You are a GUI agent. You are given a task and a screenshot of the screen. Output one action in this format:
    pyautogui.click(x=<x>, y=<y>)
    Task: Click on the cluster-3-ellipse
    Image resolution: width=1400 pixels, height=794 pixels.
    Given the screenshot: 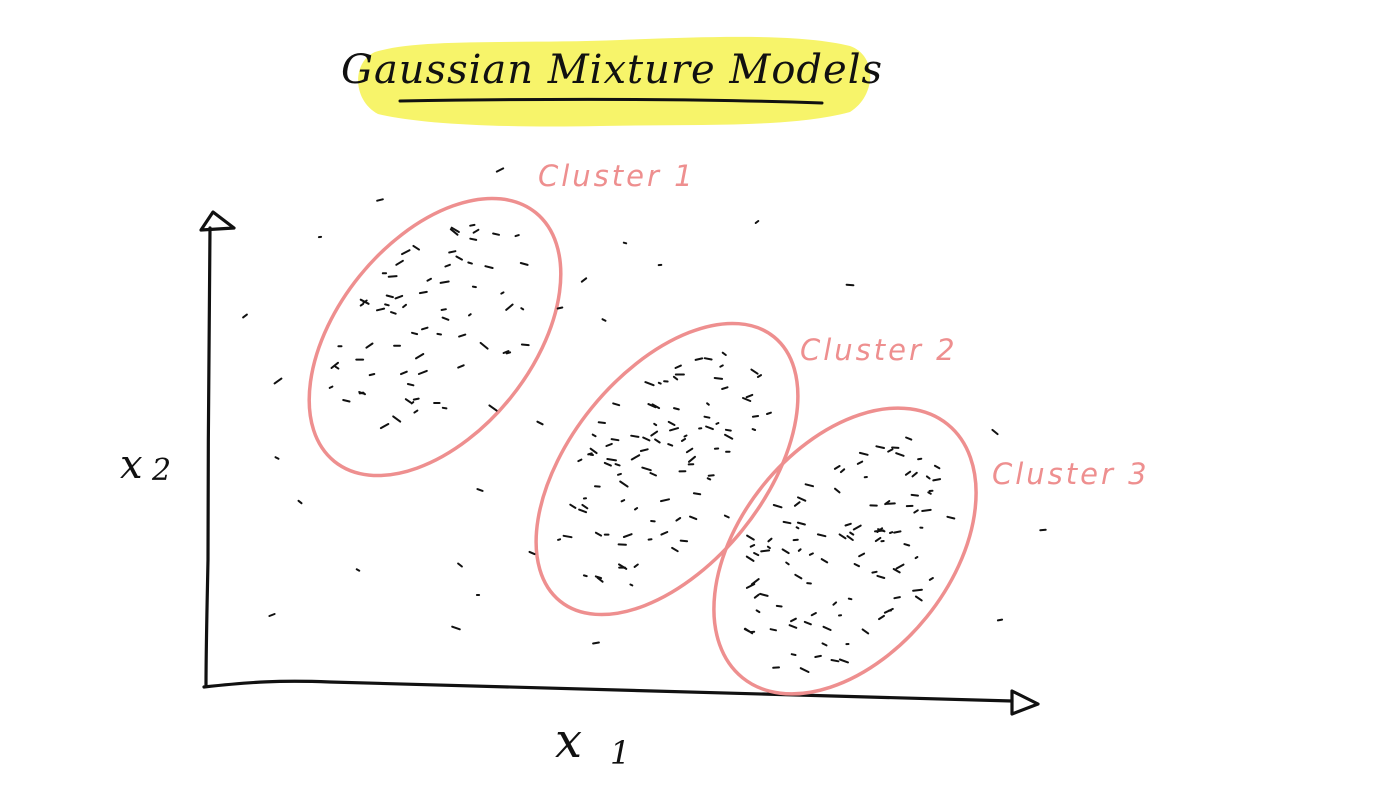 What is the action you would take?
    pyautogui.click(x=845, y=551)
    